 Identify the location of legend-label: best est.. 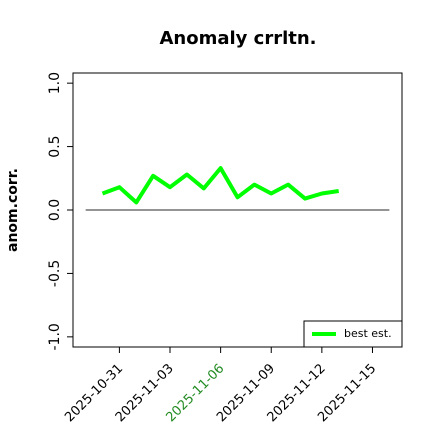
(368, 333).